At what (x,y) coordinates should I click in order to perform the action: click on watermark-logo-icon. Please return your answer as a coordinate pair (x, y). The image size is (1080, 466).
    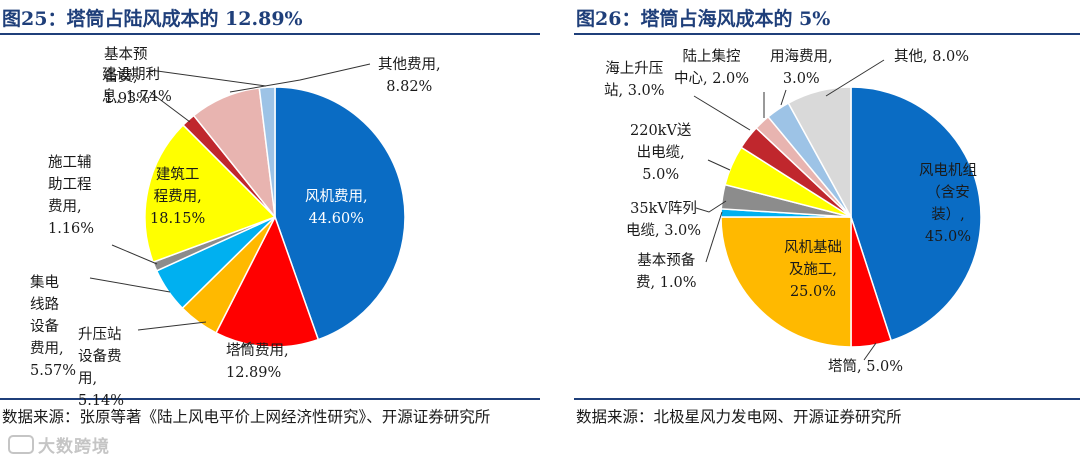
    Looking at the image, I should click on (21, 444).